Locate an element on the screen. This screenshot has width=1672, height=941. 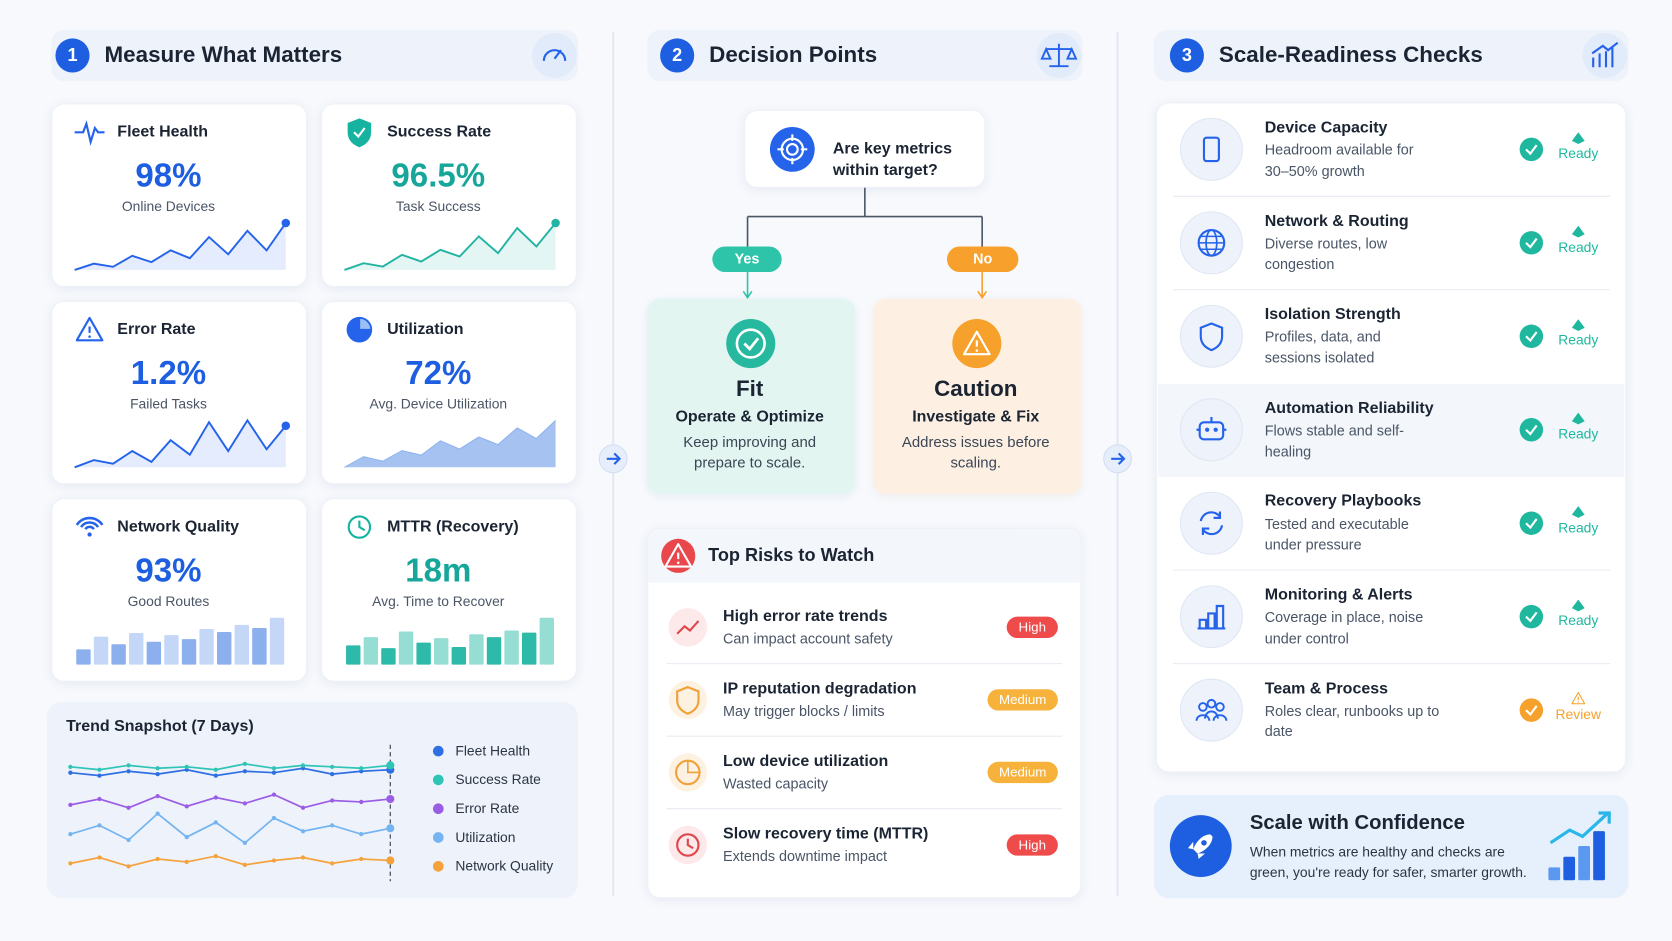
header-icon-bg is located at coordinates (554, 55).